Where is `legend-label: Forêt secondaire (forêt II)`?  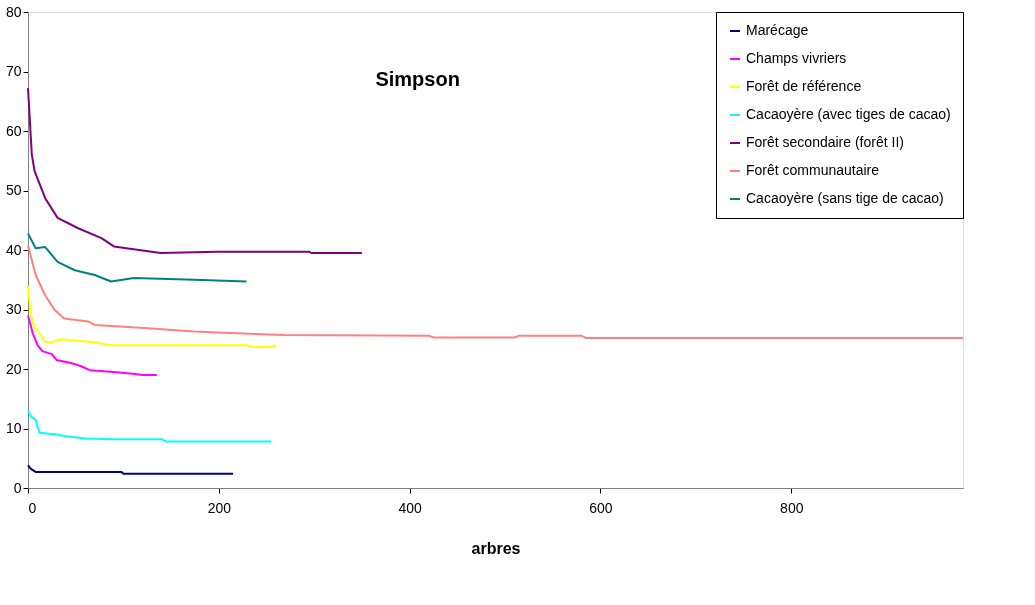
legend-label: Forêt secondaire (forêt II) is located at coordinates (825, 142).